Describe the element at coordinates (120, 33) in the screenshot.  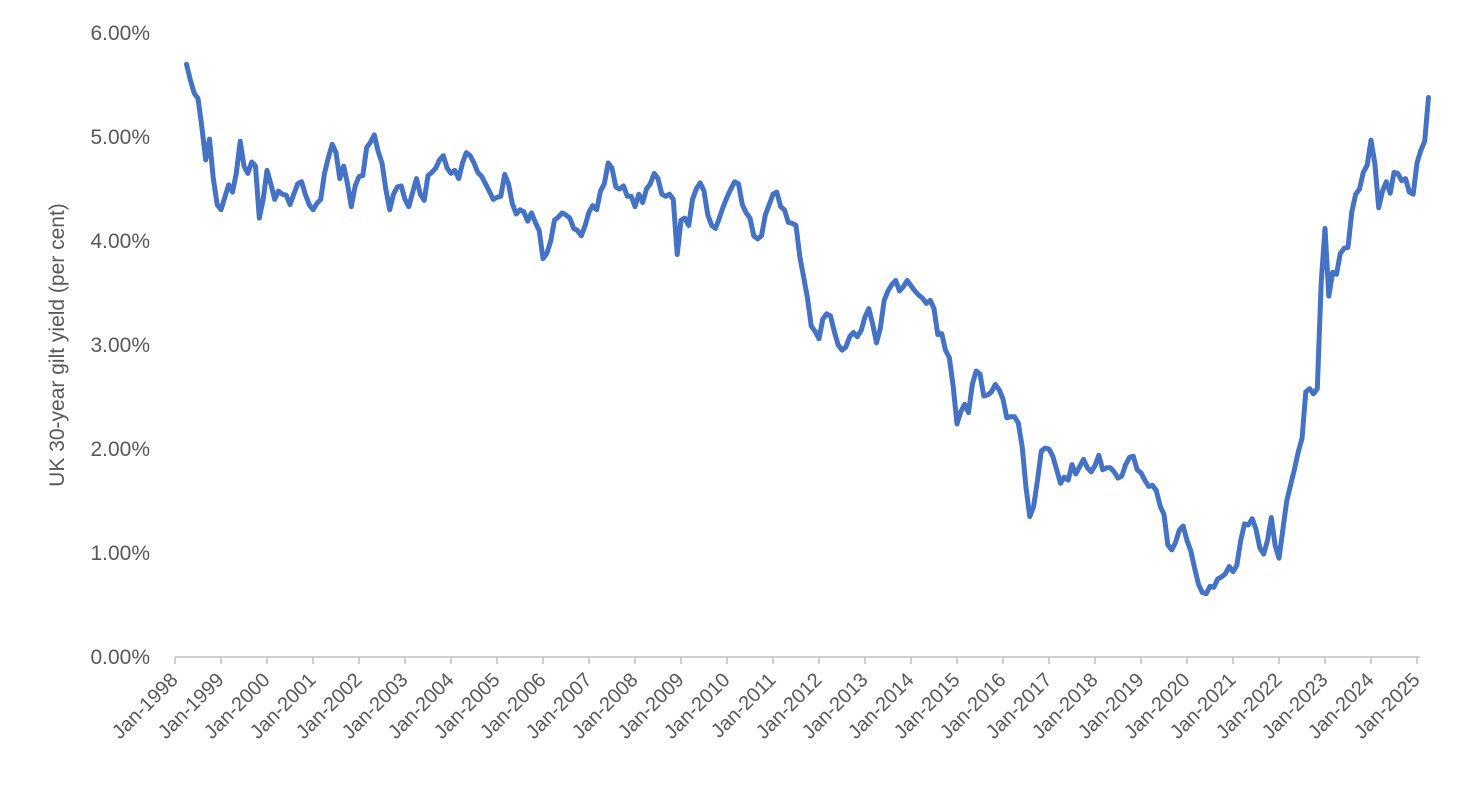
I see `y-tick-label: 6.00%` at that location.